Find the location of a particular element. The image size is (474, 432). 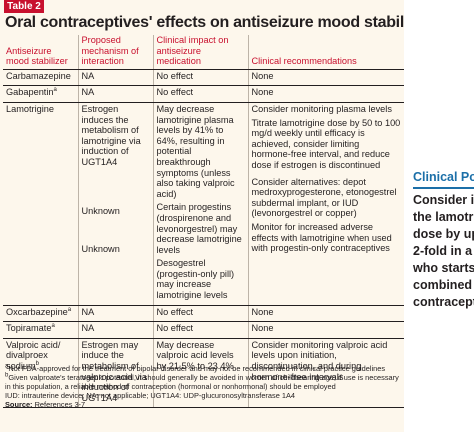

drug-cell: Topiramatea is located at coordinates (40, 330).